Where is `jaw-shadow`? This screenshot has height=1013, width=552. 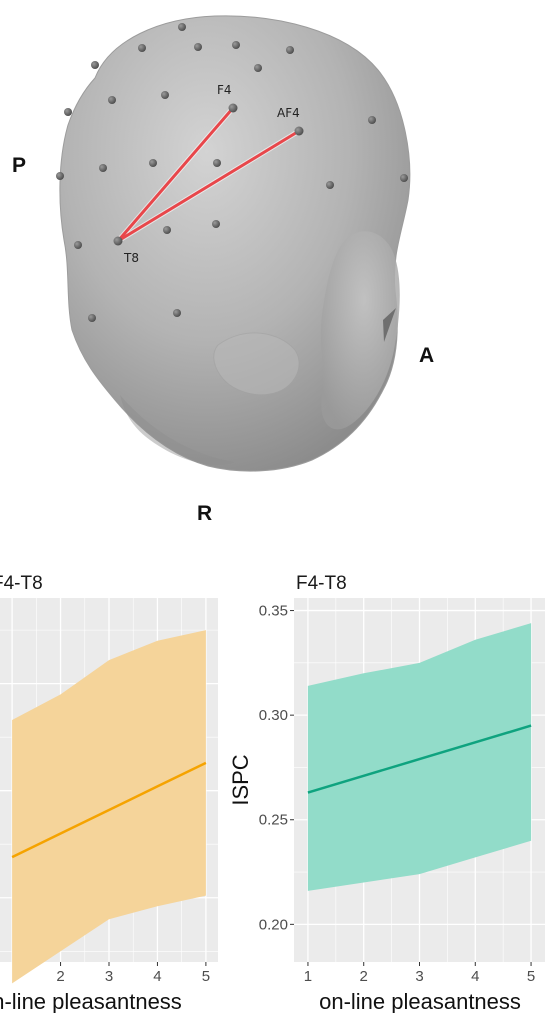 jaw-shadow is located at coordinates (177, 430).